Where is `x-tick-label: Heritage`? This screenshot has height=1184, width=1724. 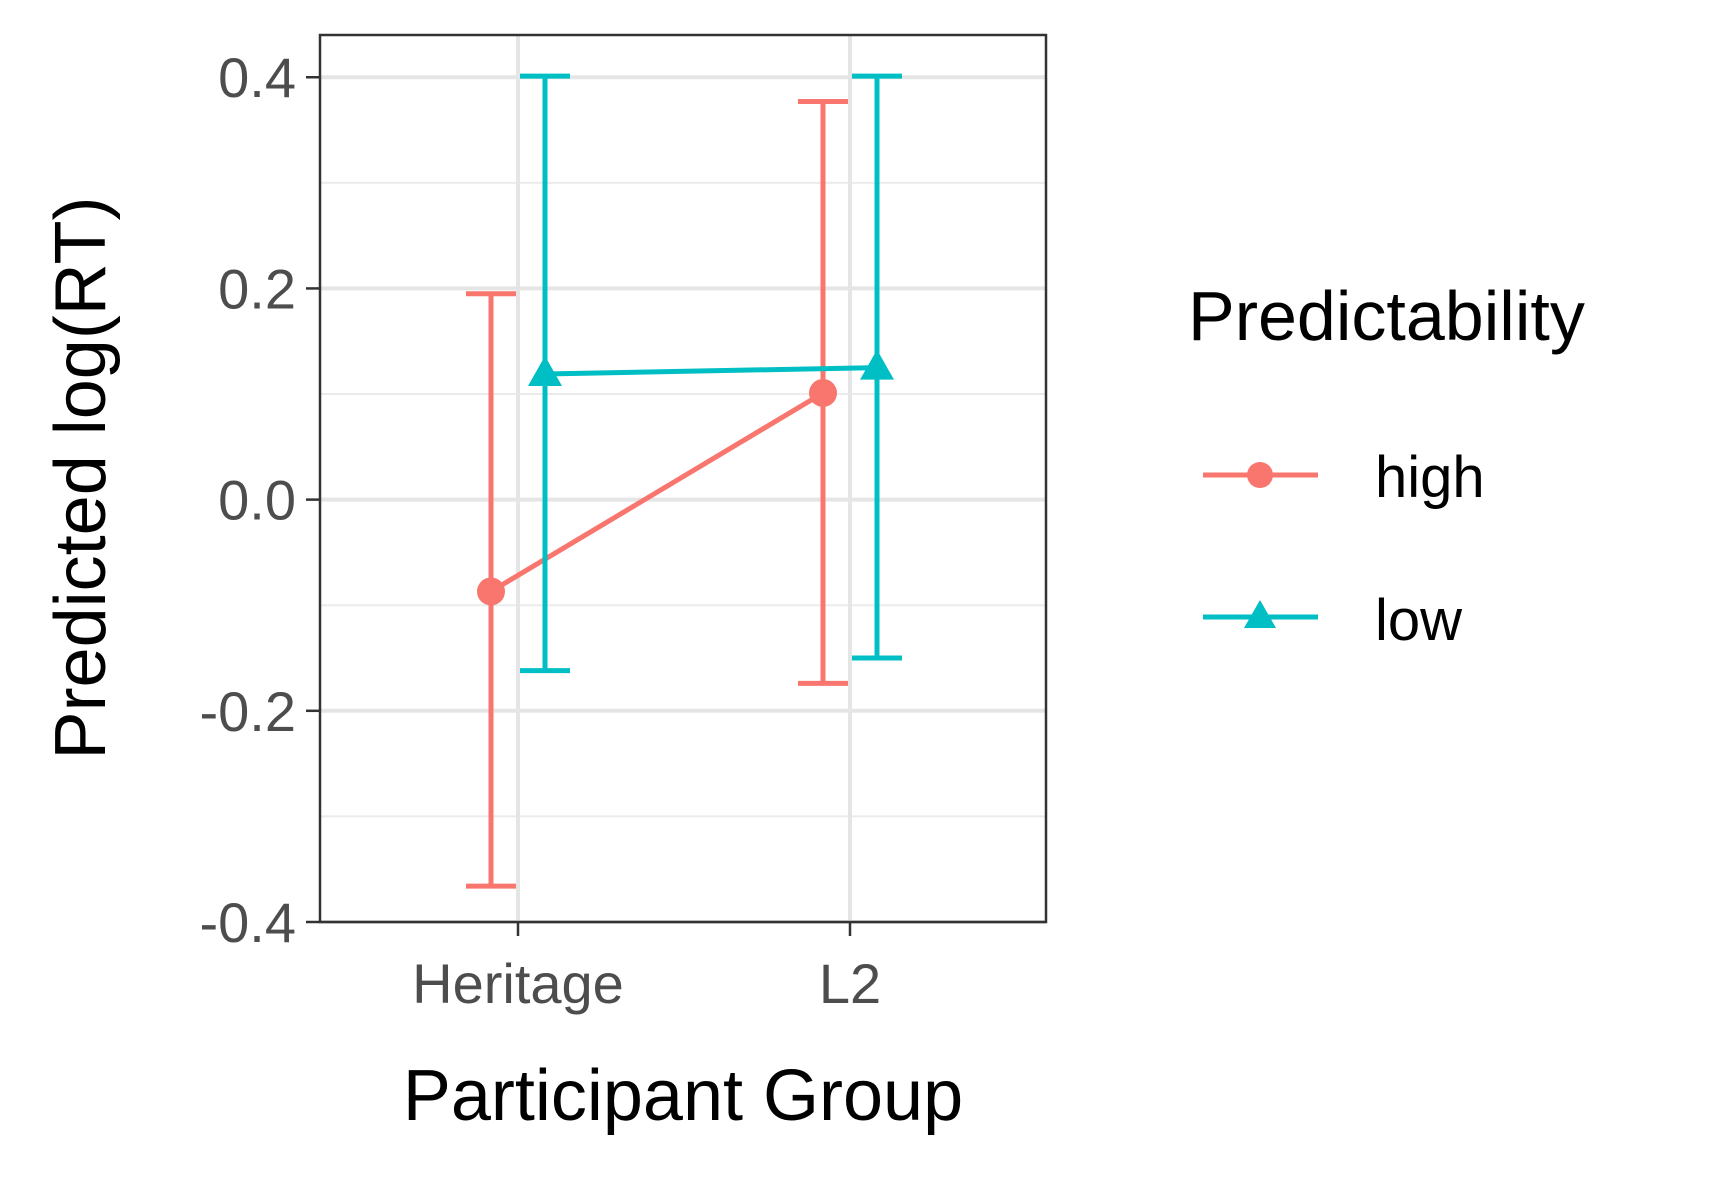 x-tick-label: Heritage is located at coordinates (518, 983).